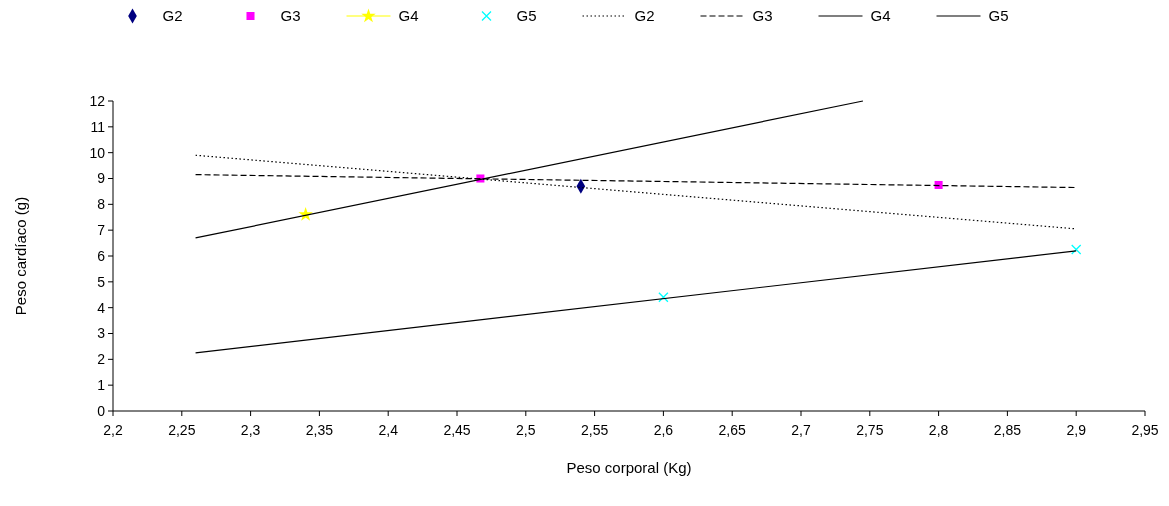  Describe the element at coordinates (526, 430) in the screenshot. I see `x-tick-label: 2,5` at that location.